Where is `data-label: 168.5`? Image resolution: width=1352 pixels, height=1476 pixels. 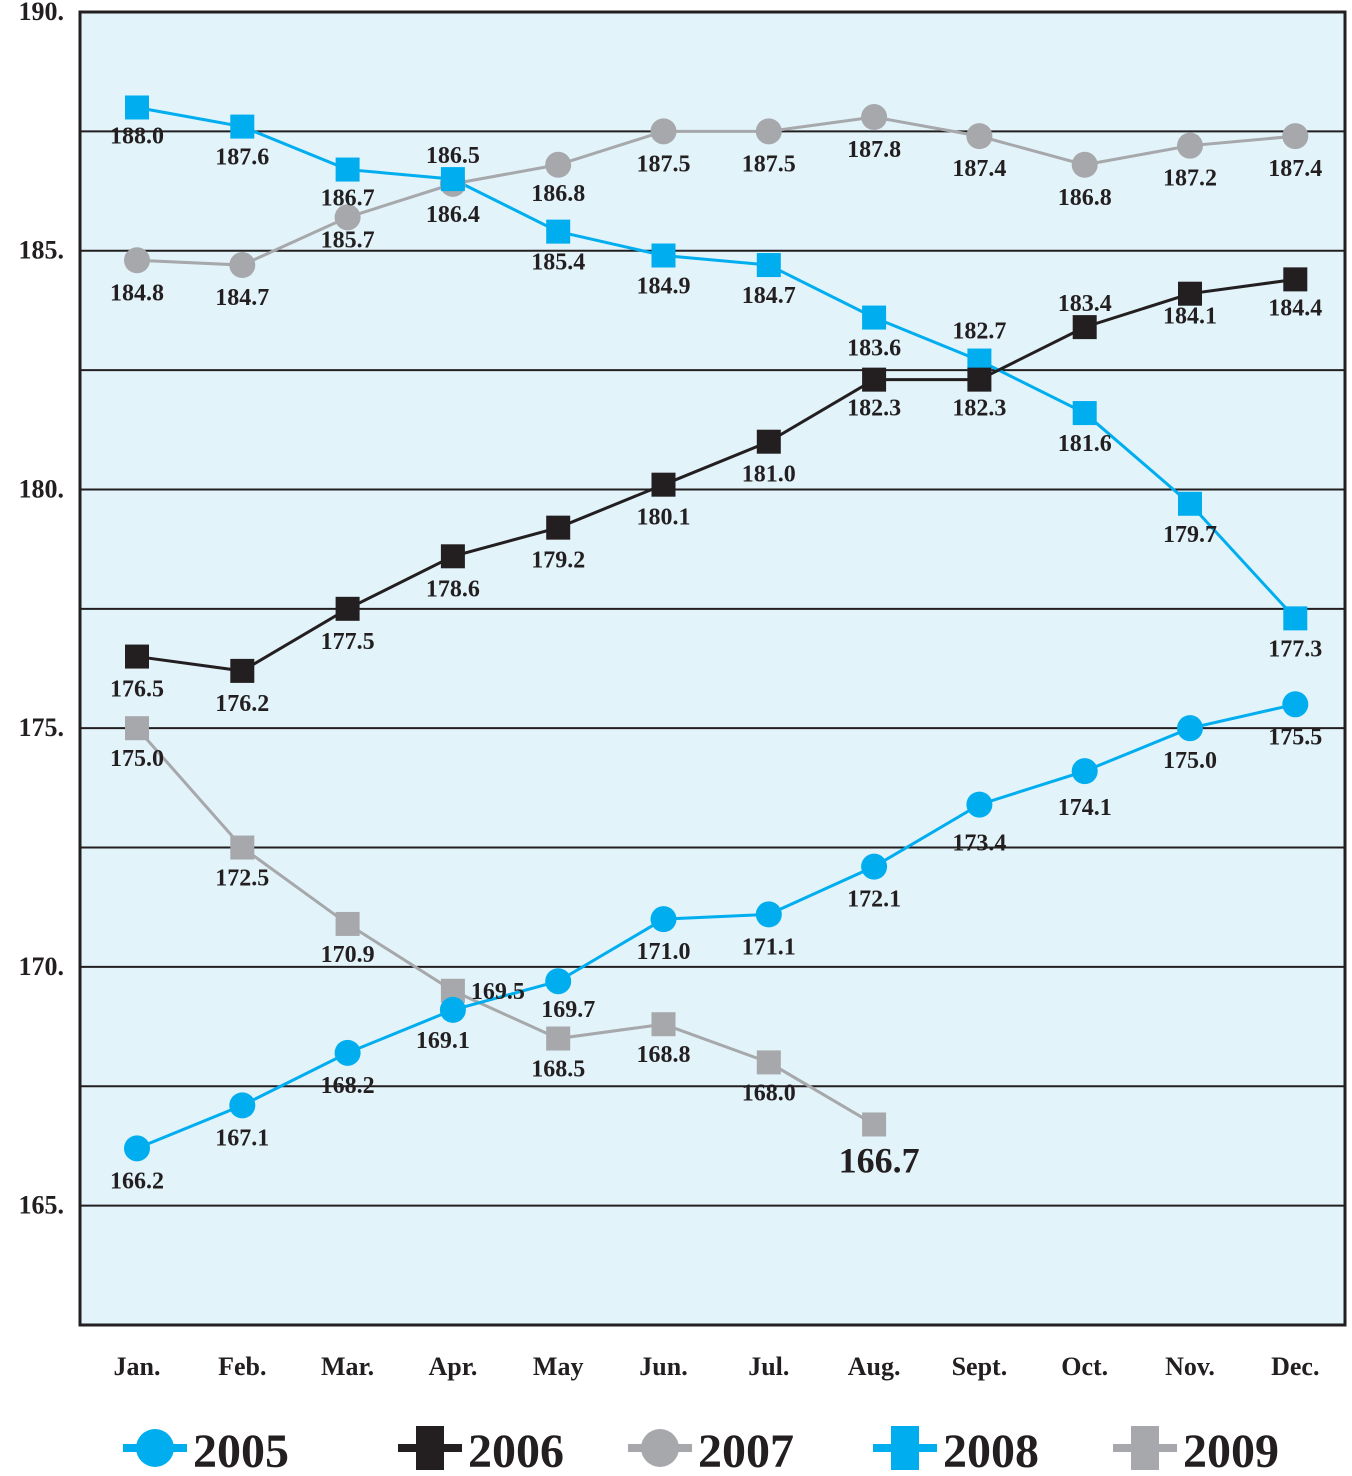 data-label: 168.5 is located at coordinates (558, 1070).